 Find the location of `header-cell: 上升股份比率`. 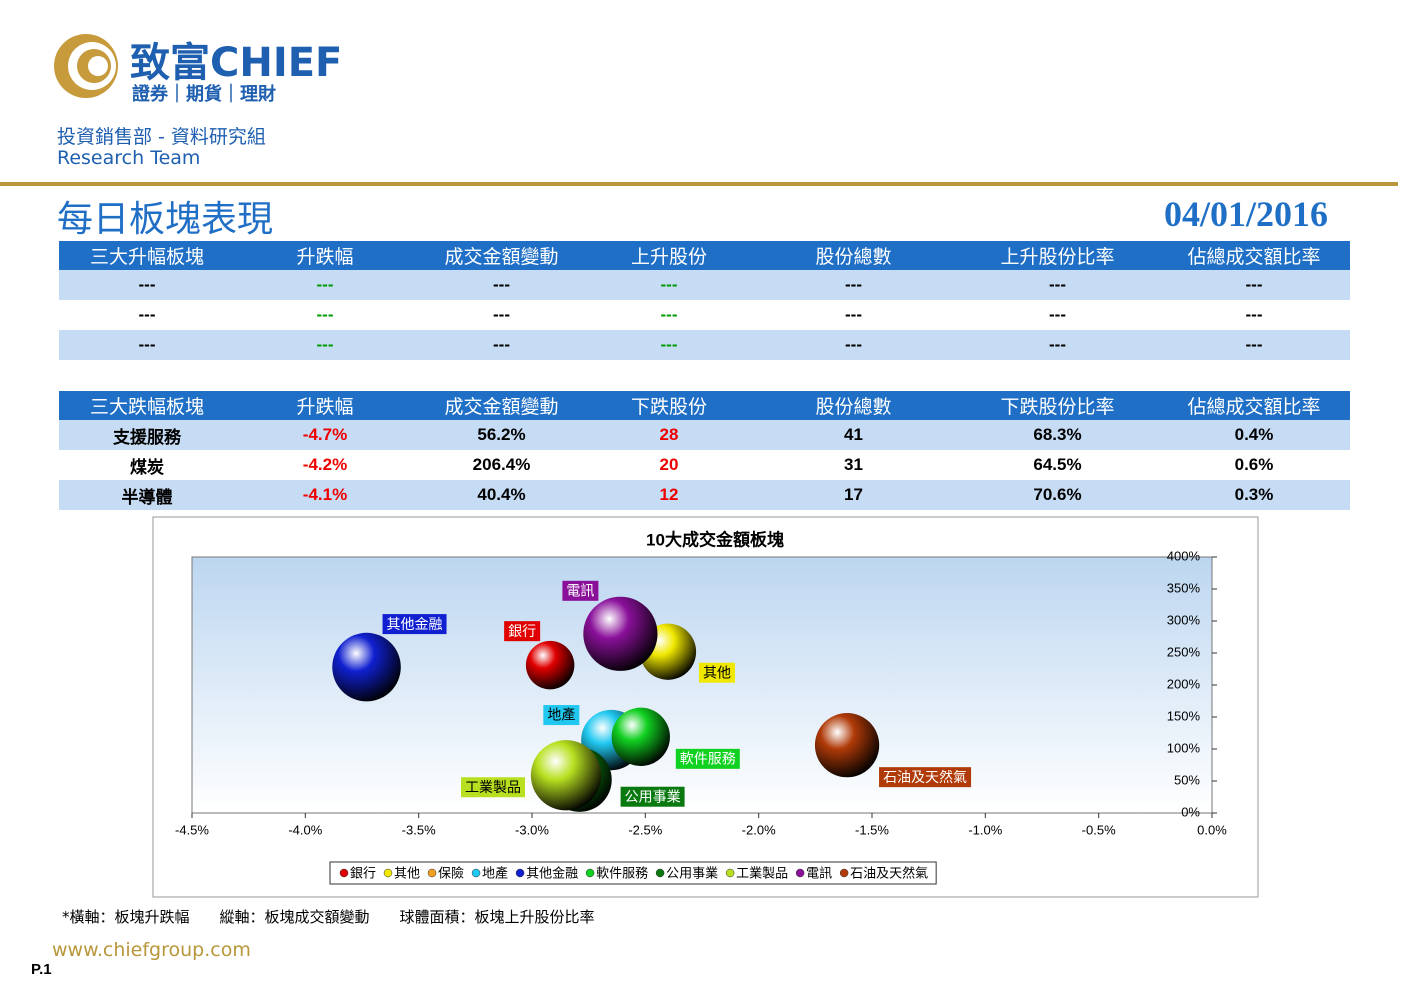

header-cell: 上升股份比率 is located at coordinates (1057, 255).